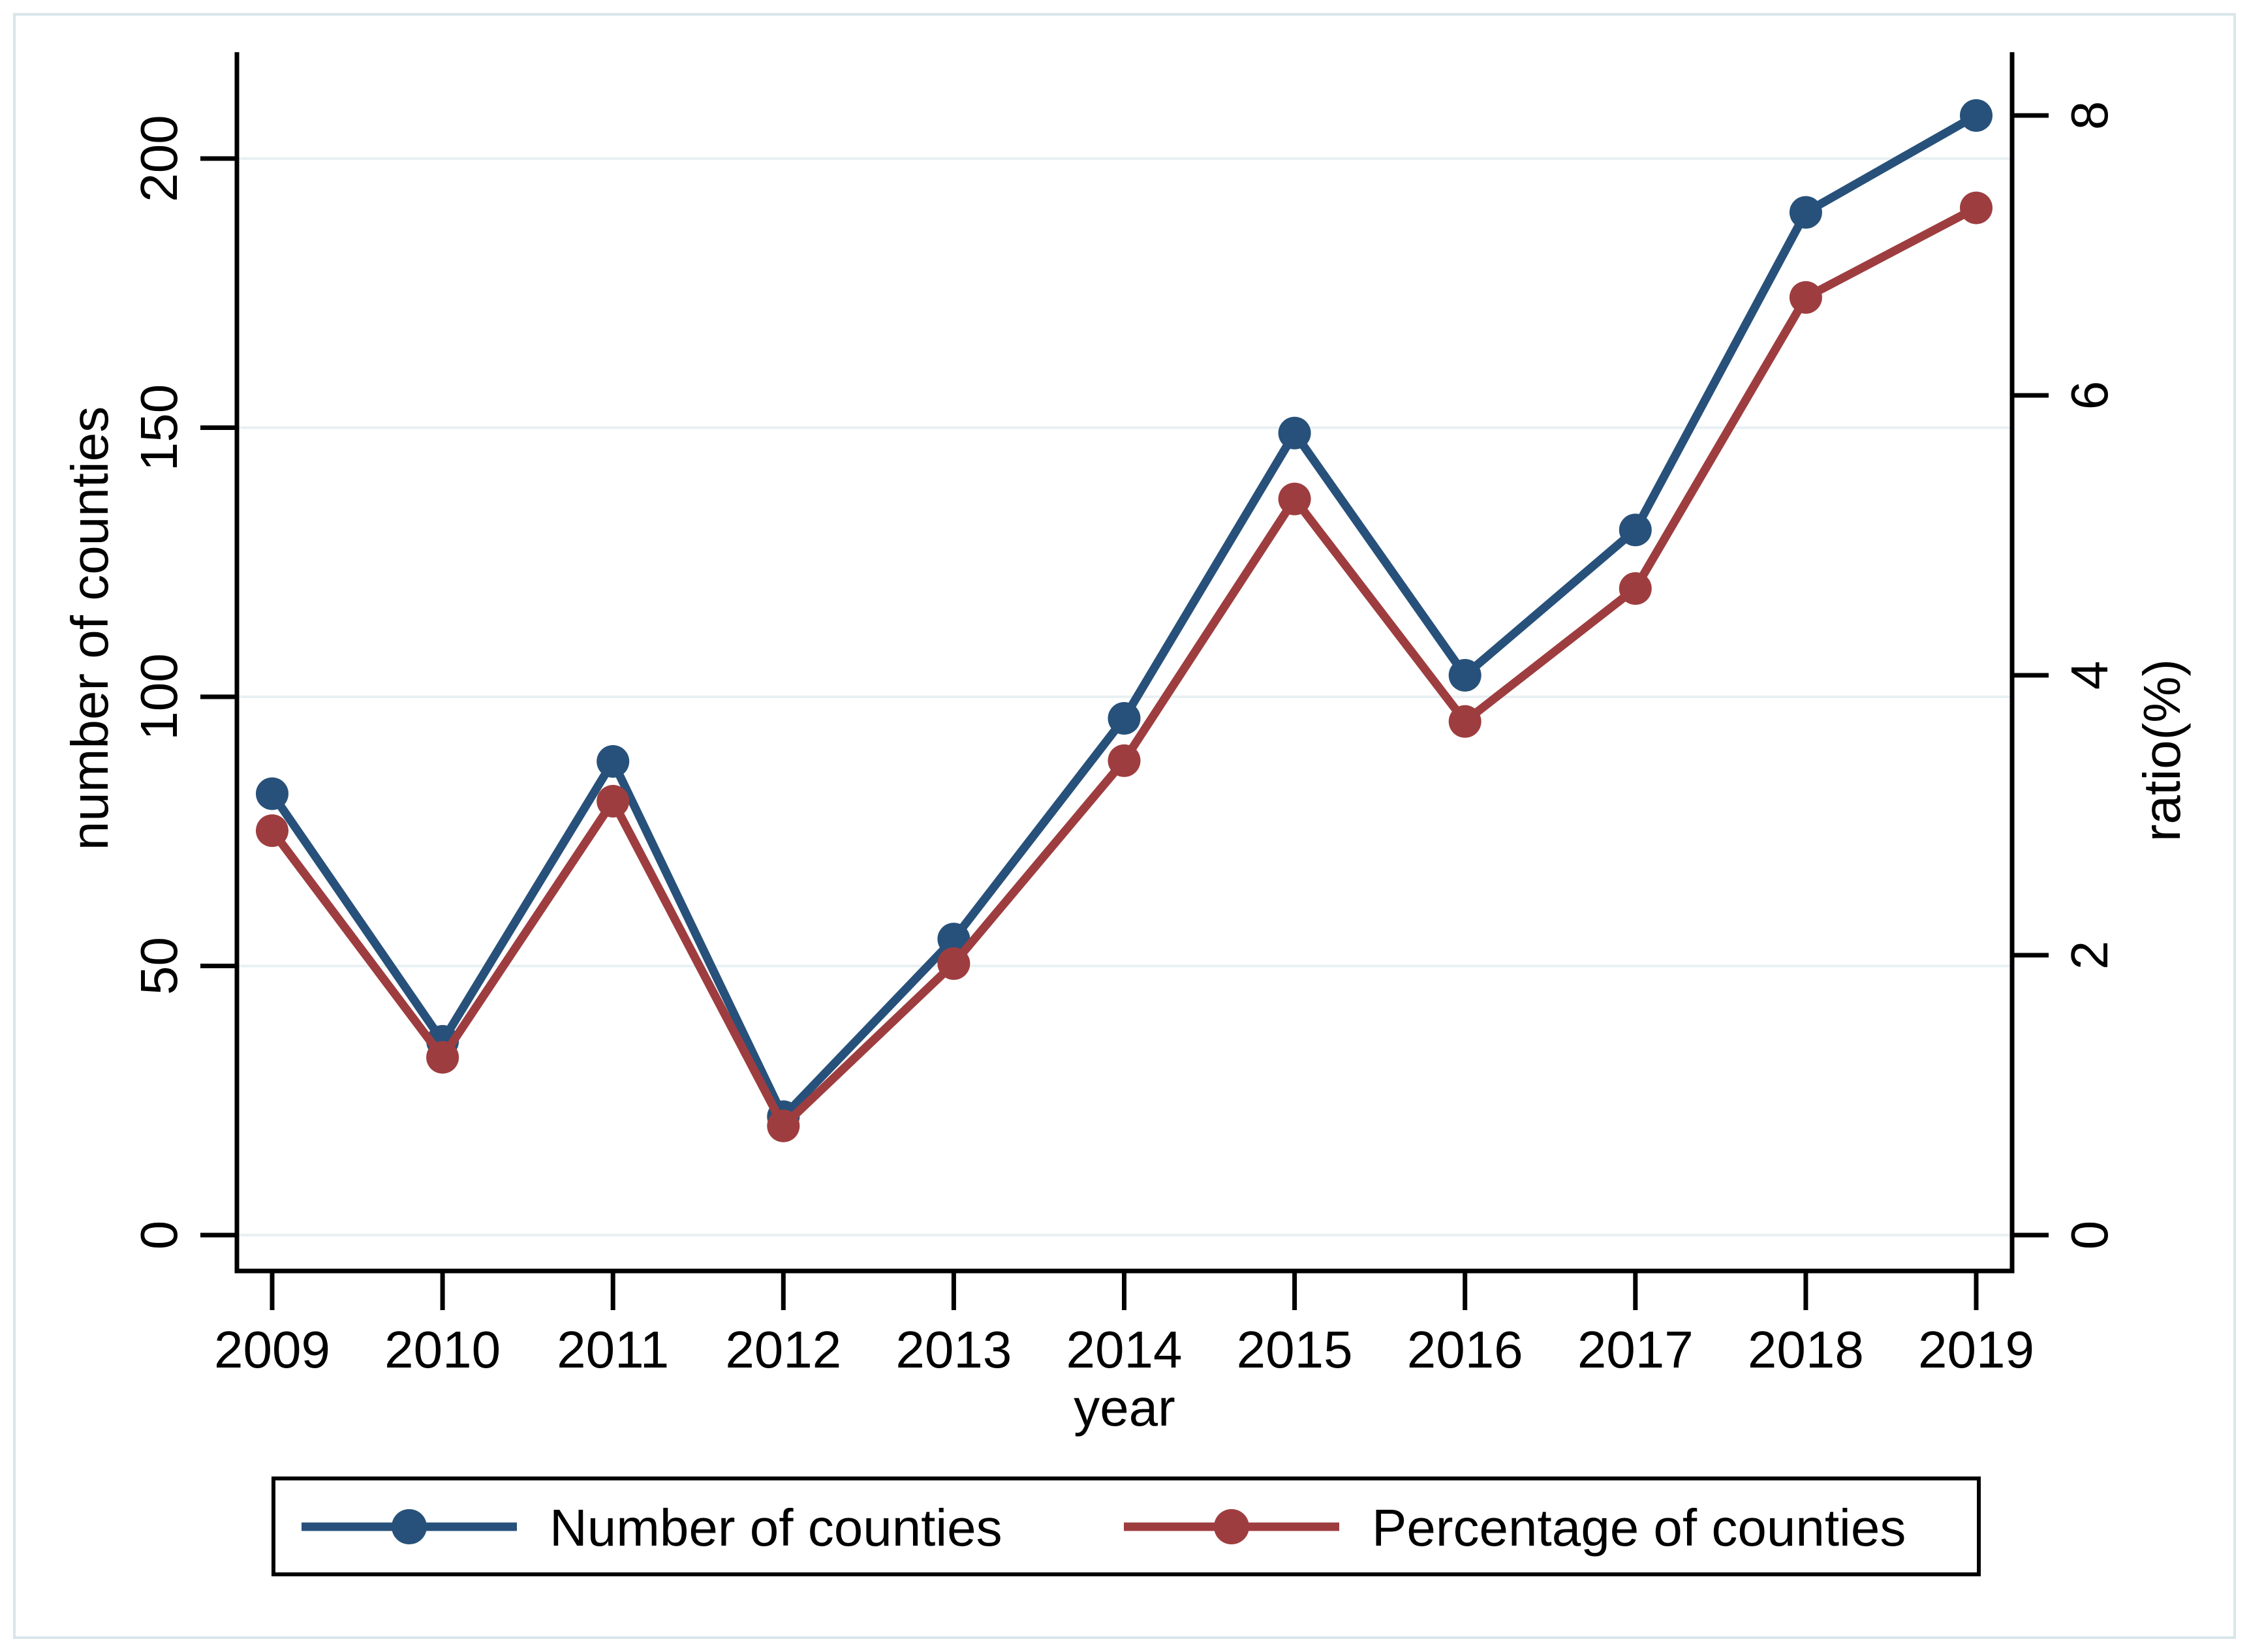 This screenshot has height=1652, width=2249. What do you see at coordinates (159, 966) in the screenshot?
I see `left-tick-label: 50` at bounding box center [159, 966].